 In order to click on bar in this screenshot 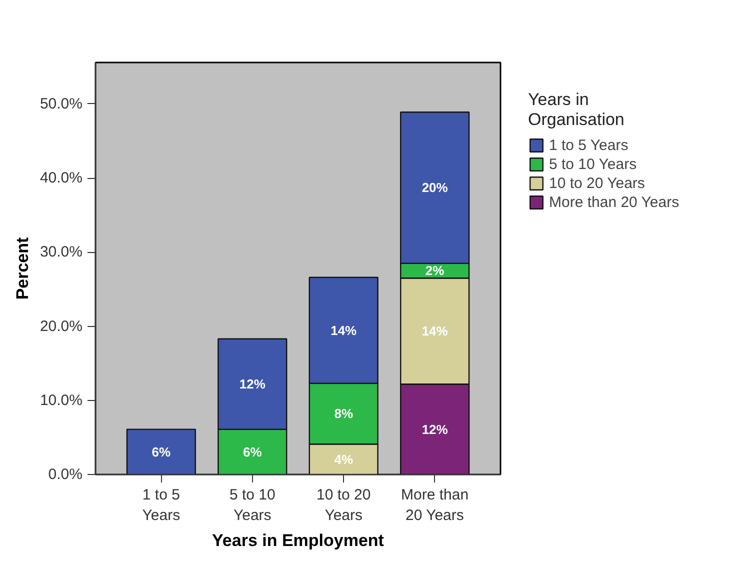, I will do `click(161, 451)`.